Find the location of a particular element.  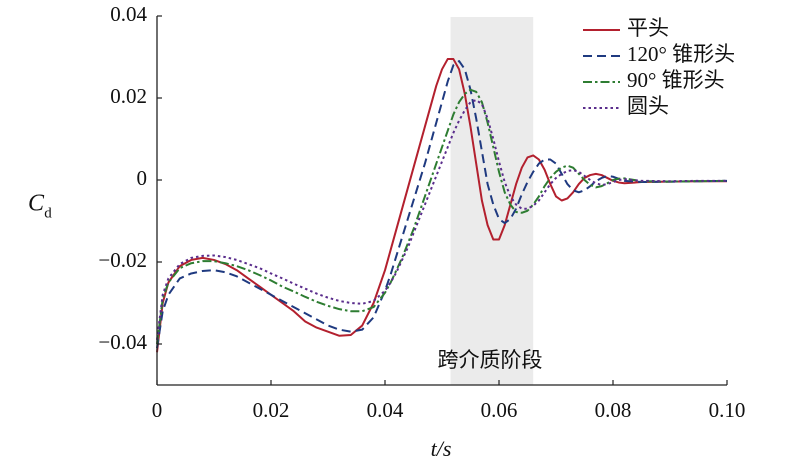

legend-label: 圆头 is located at coordinates (648, 106).